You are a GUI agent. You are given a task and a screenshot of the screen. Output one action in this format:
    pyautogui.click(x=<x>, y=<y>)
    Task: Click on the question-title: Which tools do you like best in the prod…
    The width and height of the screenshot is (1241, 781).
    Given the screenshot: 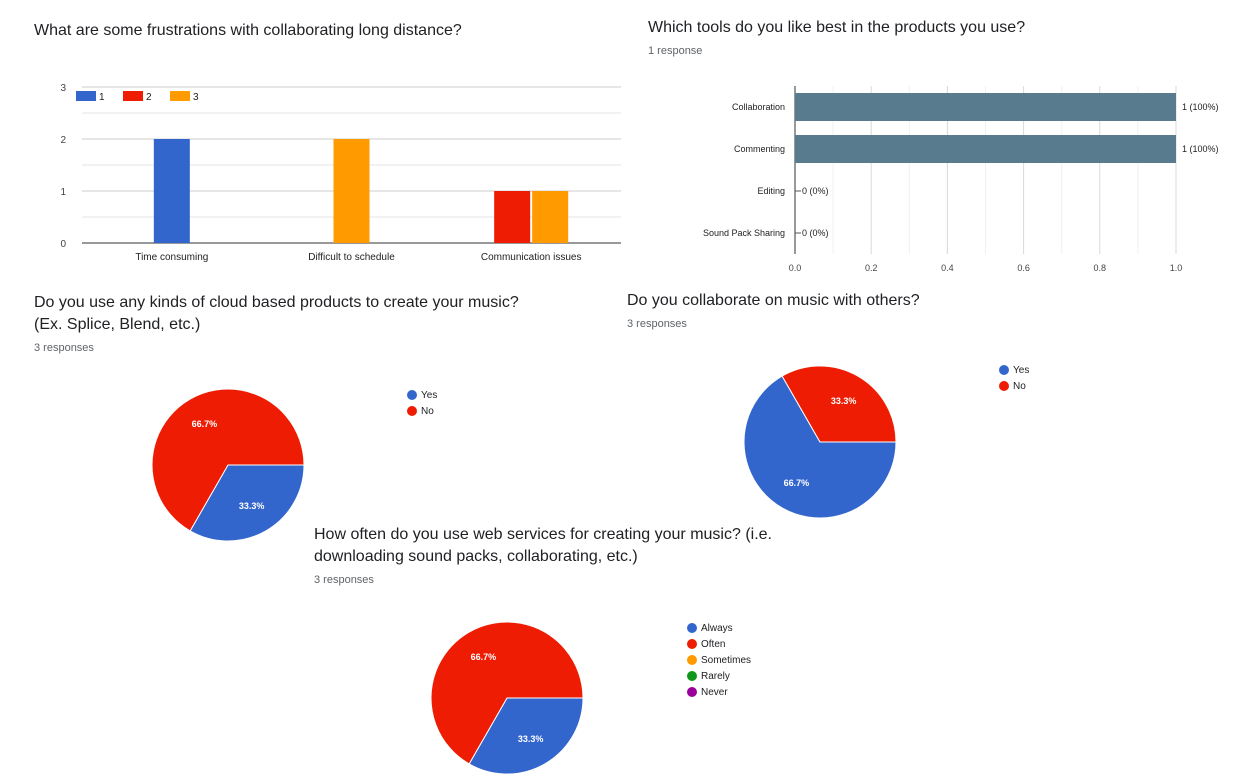 What is the action you would take?
    pyautogui.click(x=837, y=27)
    